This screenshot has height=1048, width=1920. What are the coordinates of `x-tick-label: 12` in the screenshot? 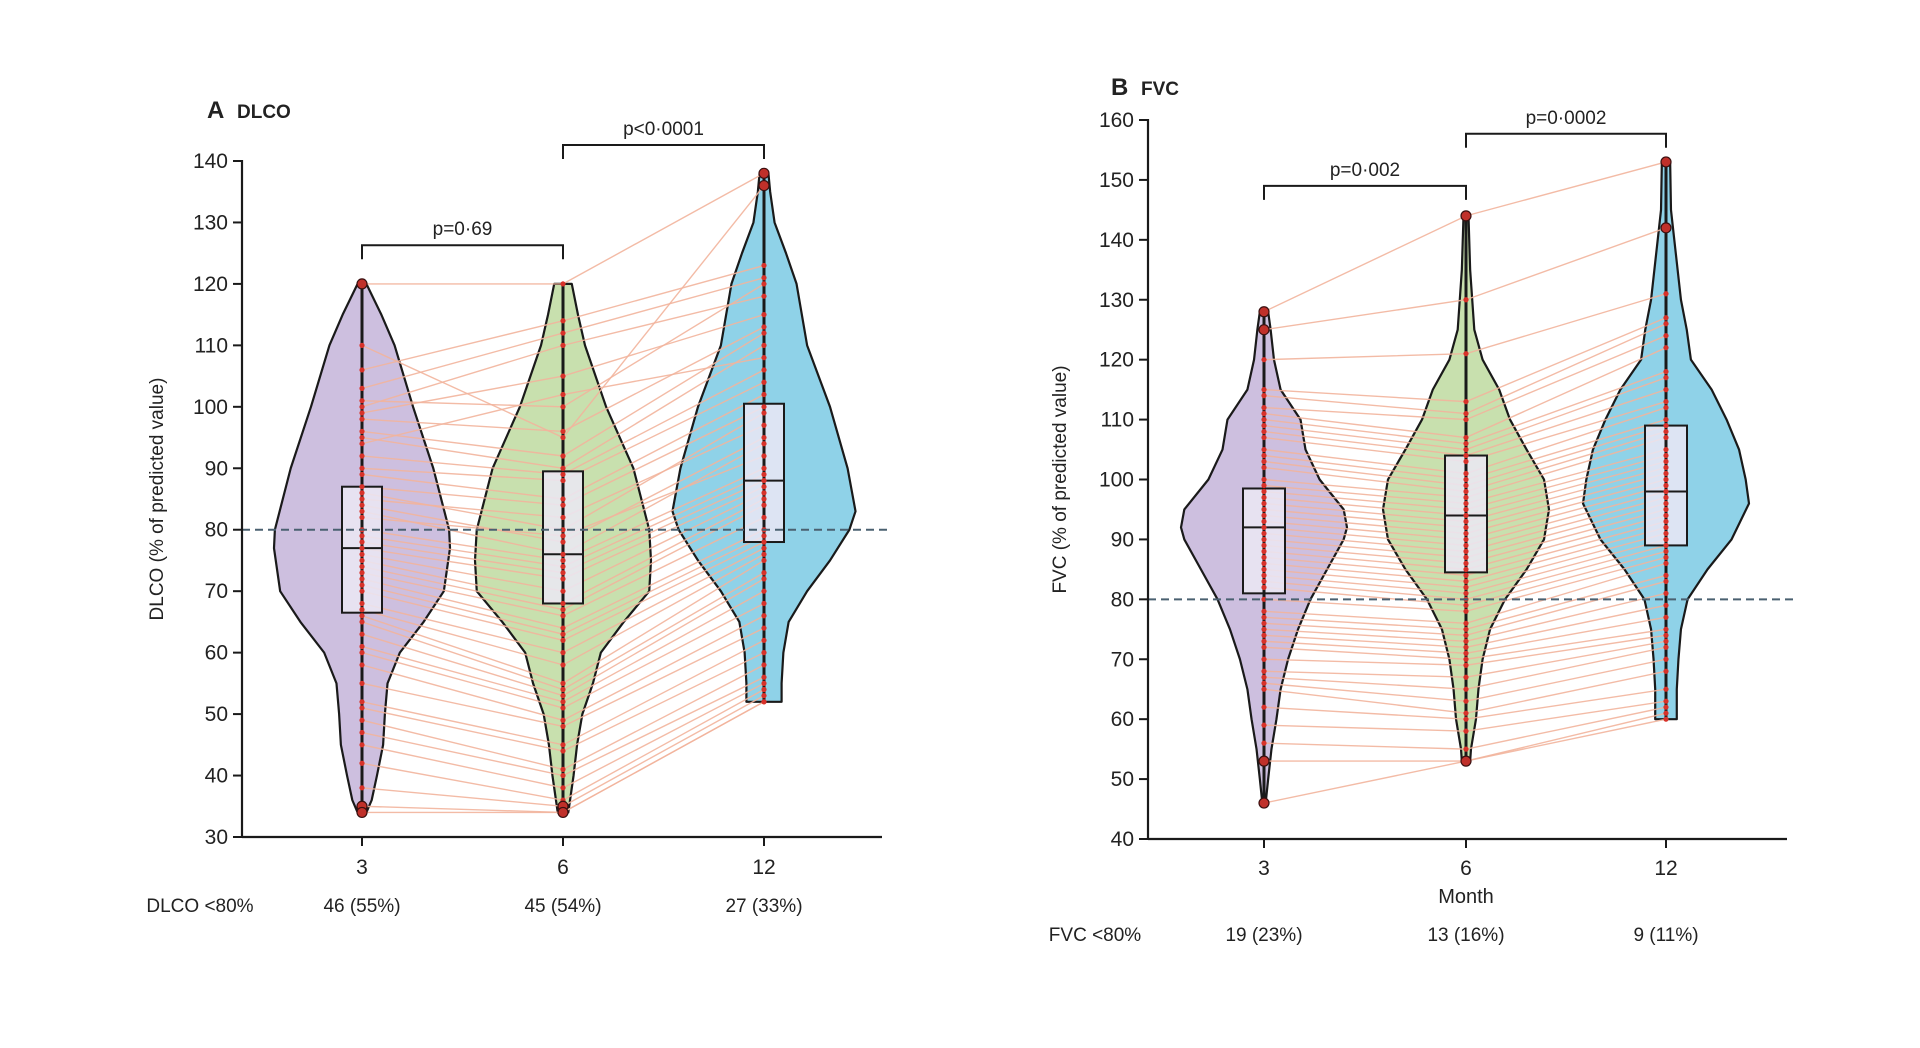 It's located at (763, 867).